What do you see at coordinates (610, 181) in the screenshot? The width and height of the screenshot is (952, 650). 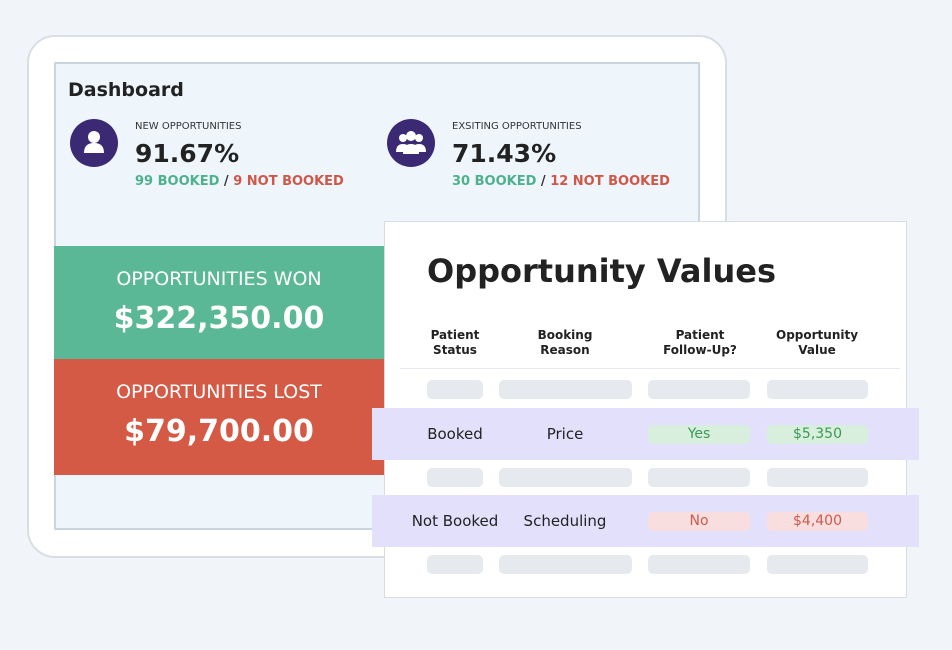 I see `not-booked: 12 NOT BOOKED` at bounding box center [610, 181].